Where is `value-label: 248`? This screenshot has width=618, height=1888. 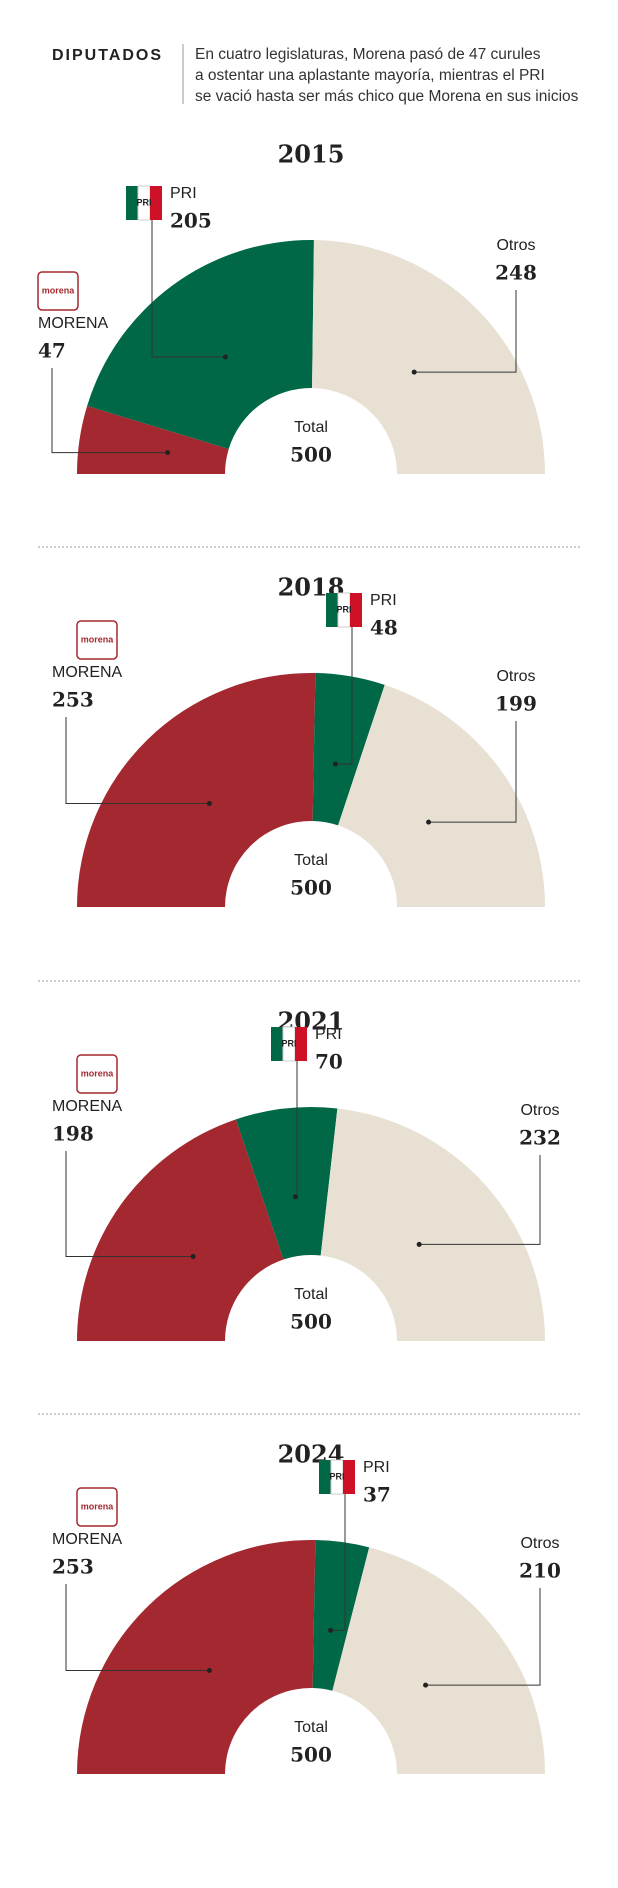 value-label: 248 is located at coordinates (516, 273).